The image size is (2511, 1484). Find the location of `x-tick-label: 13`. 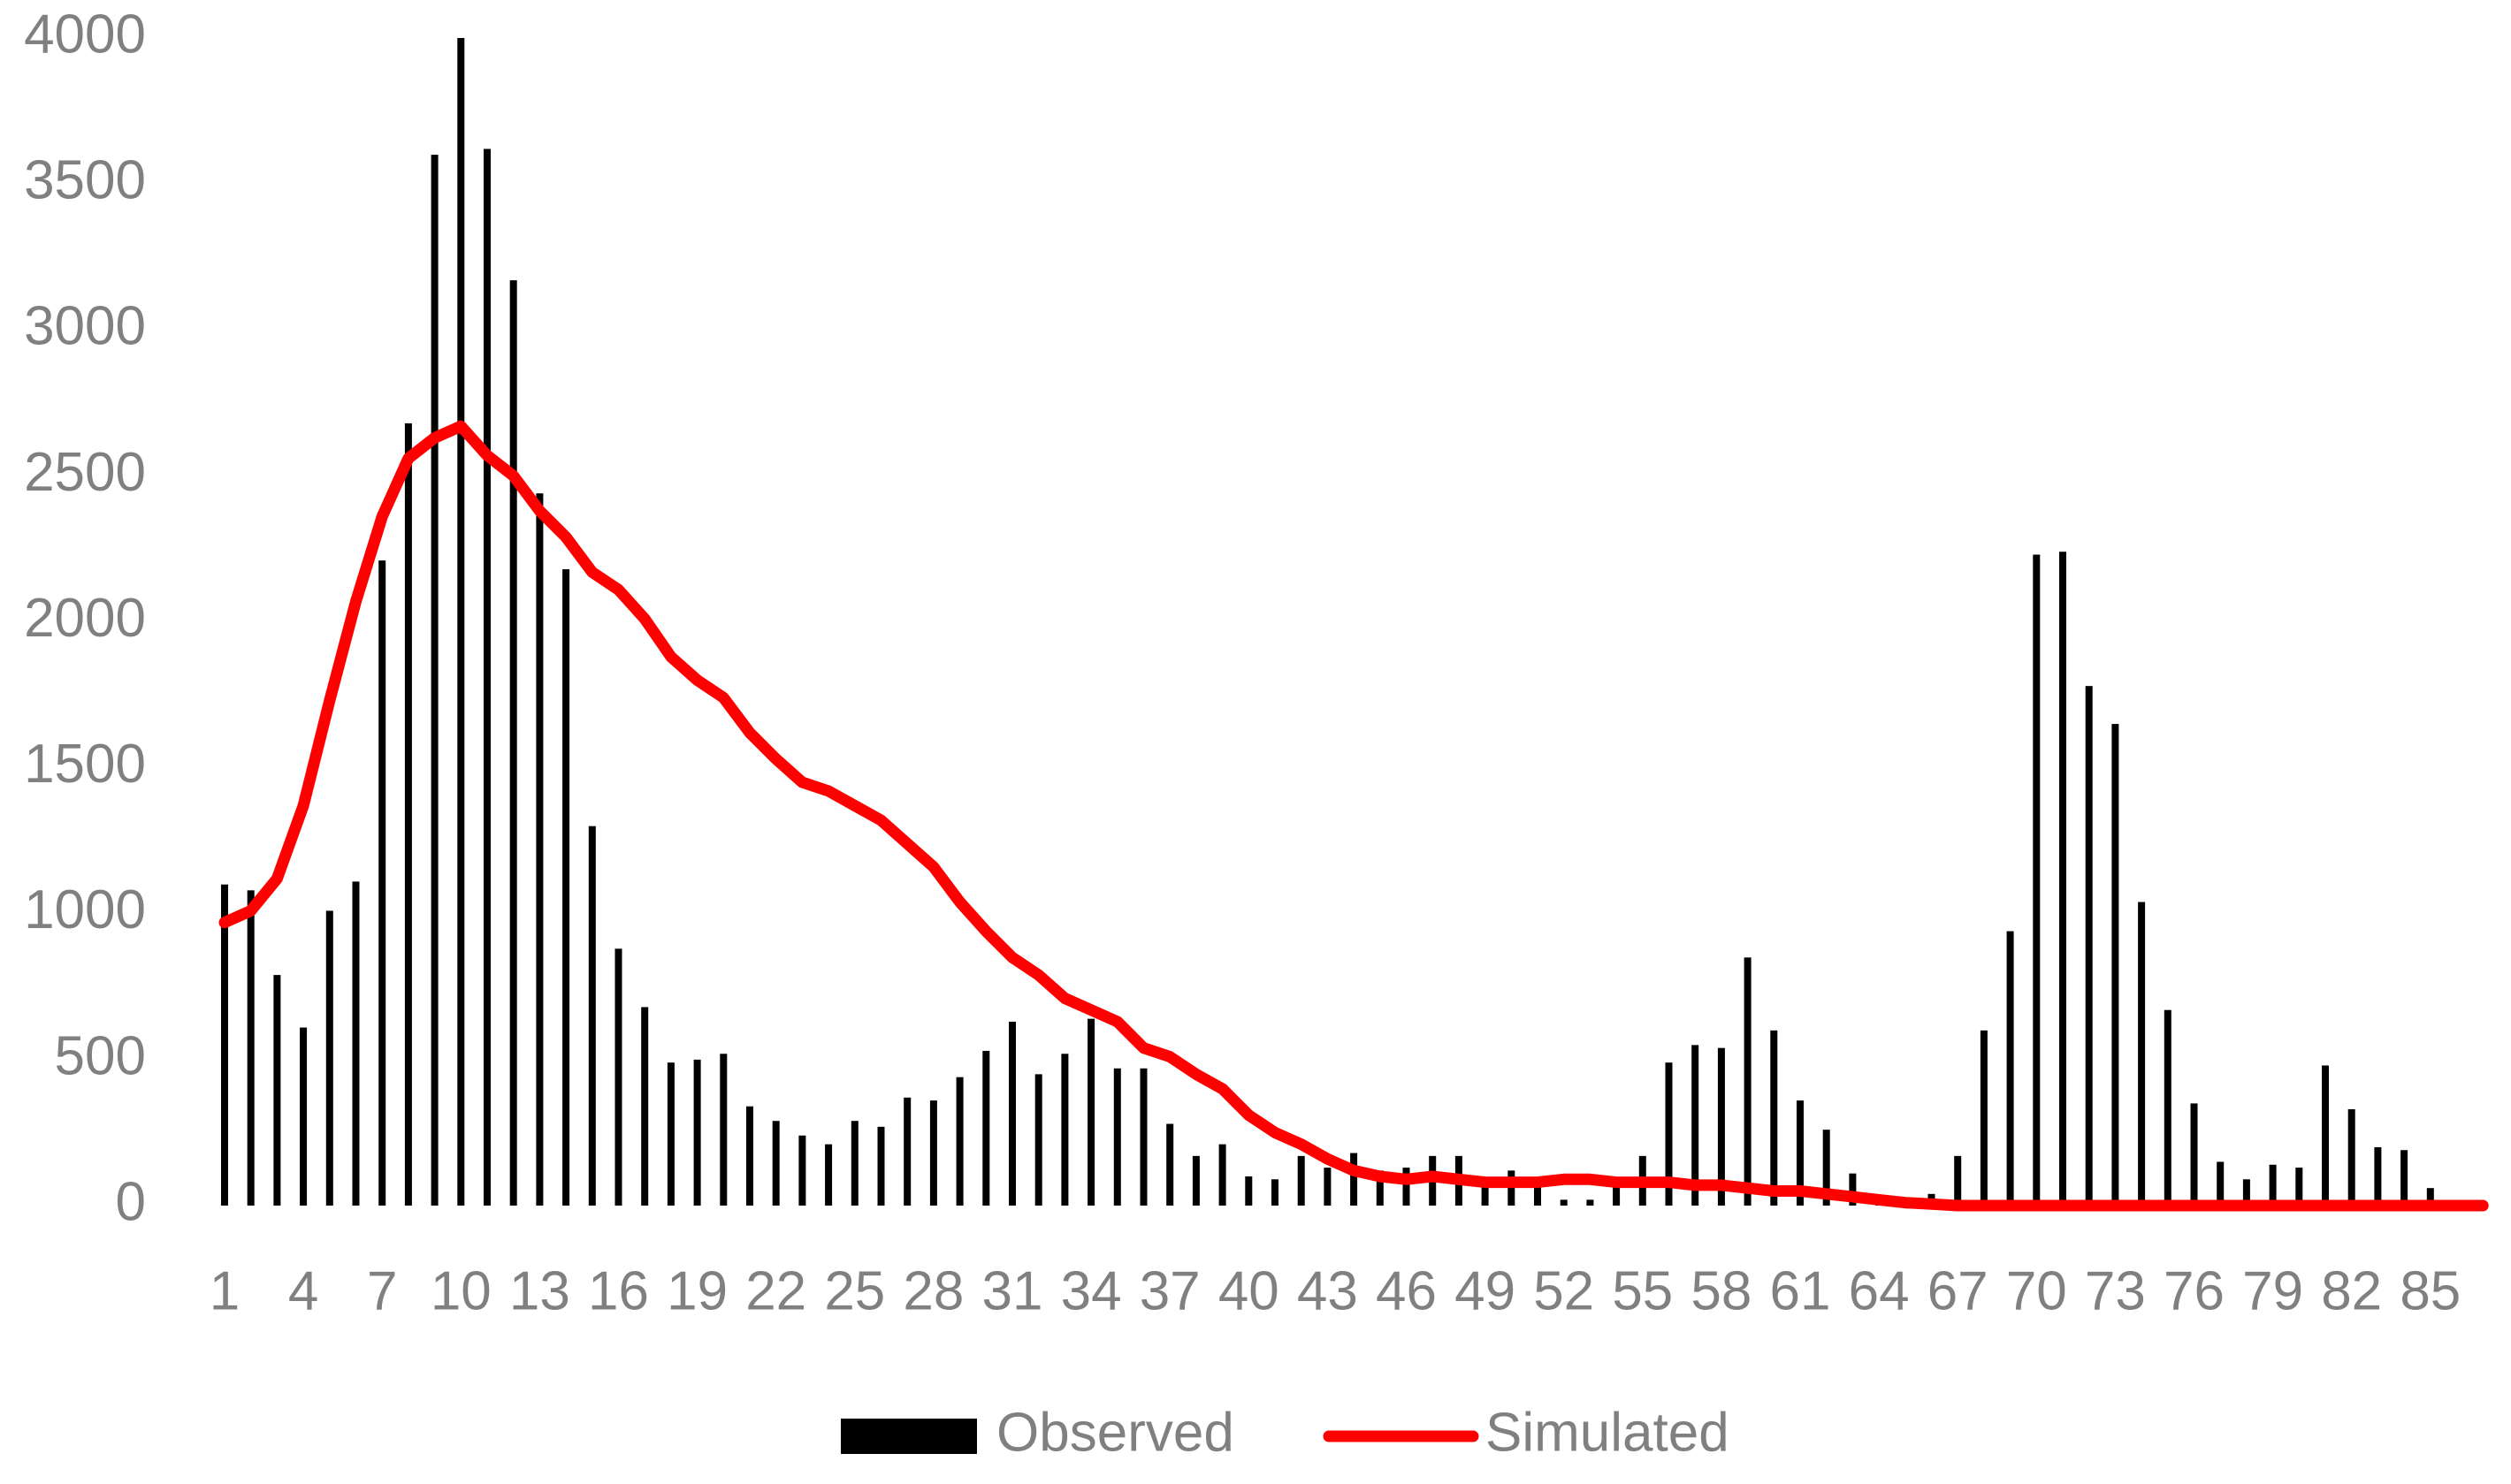

x-tick-label: 13 is located at coordinates (539, 1290).